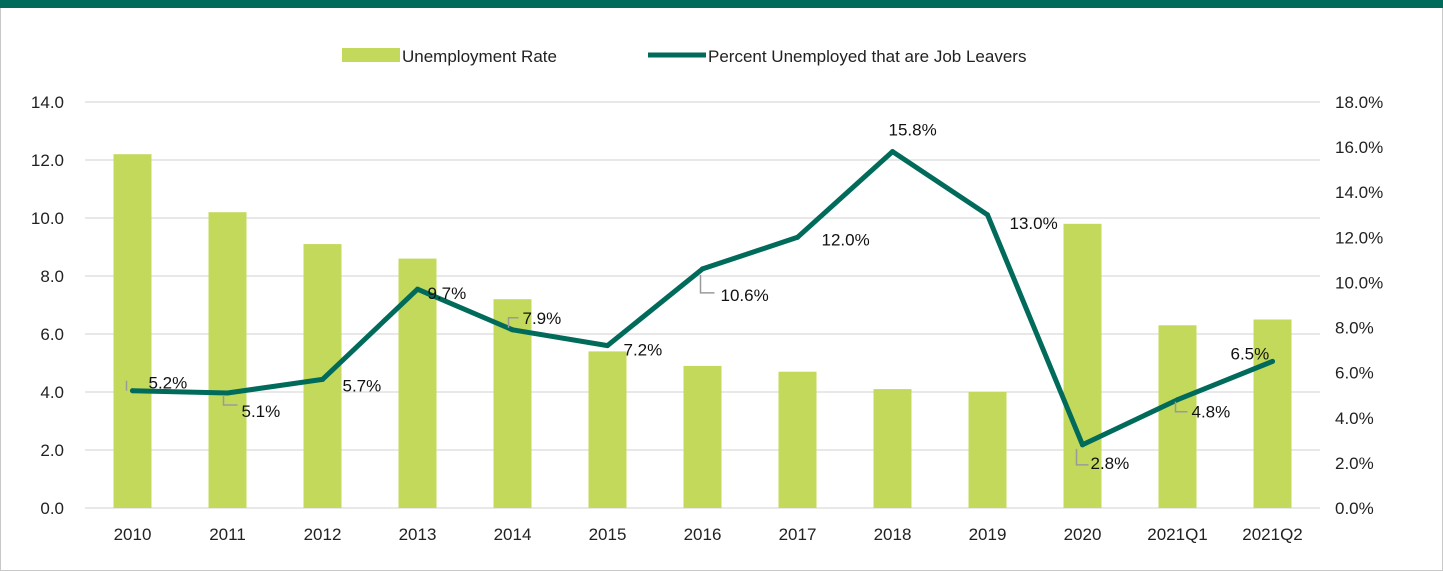  I want to click on x-tick-label: 2021Q2, so click(1272, 534).